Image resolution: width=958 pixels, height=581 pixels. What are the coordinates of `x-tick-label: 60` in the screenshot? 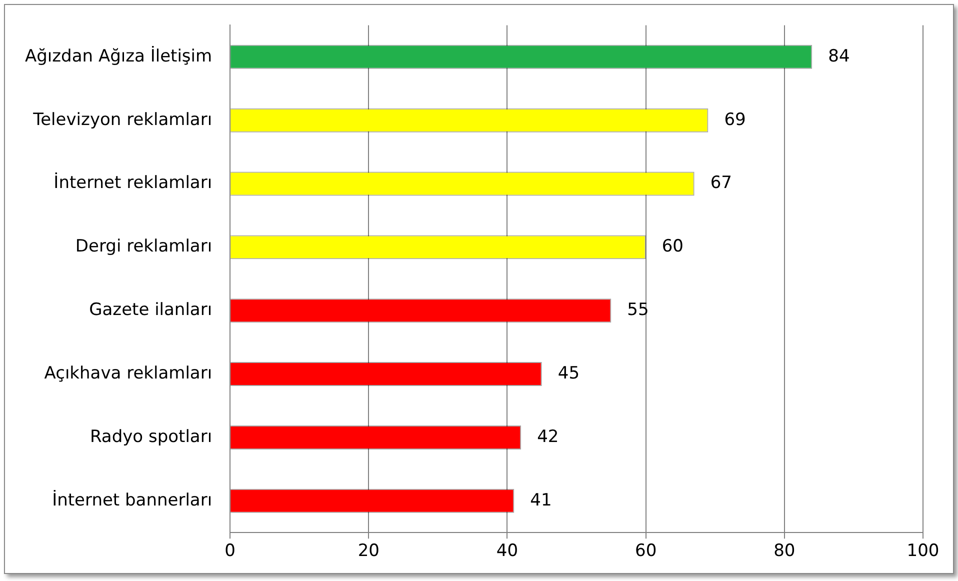 It's located at (646, 551).